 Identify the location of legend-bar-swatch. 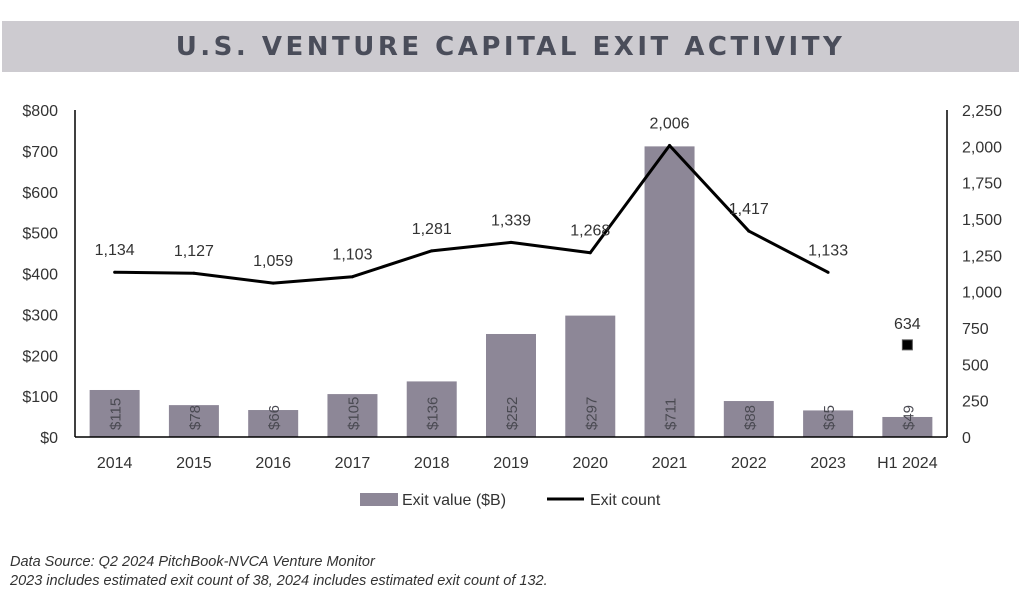
(379, 499).